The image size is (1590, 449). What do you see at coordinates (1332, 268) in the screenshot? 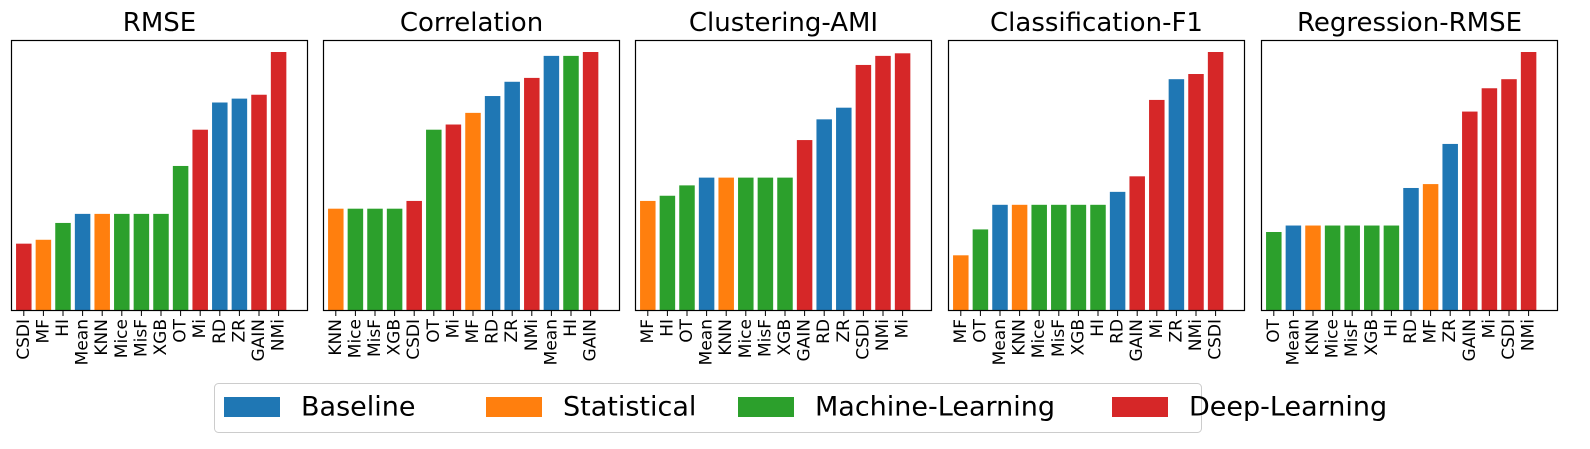
I see `bar-mice` at bounding box center [1332, 268].